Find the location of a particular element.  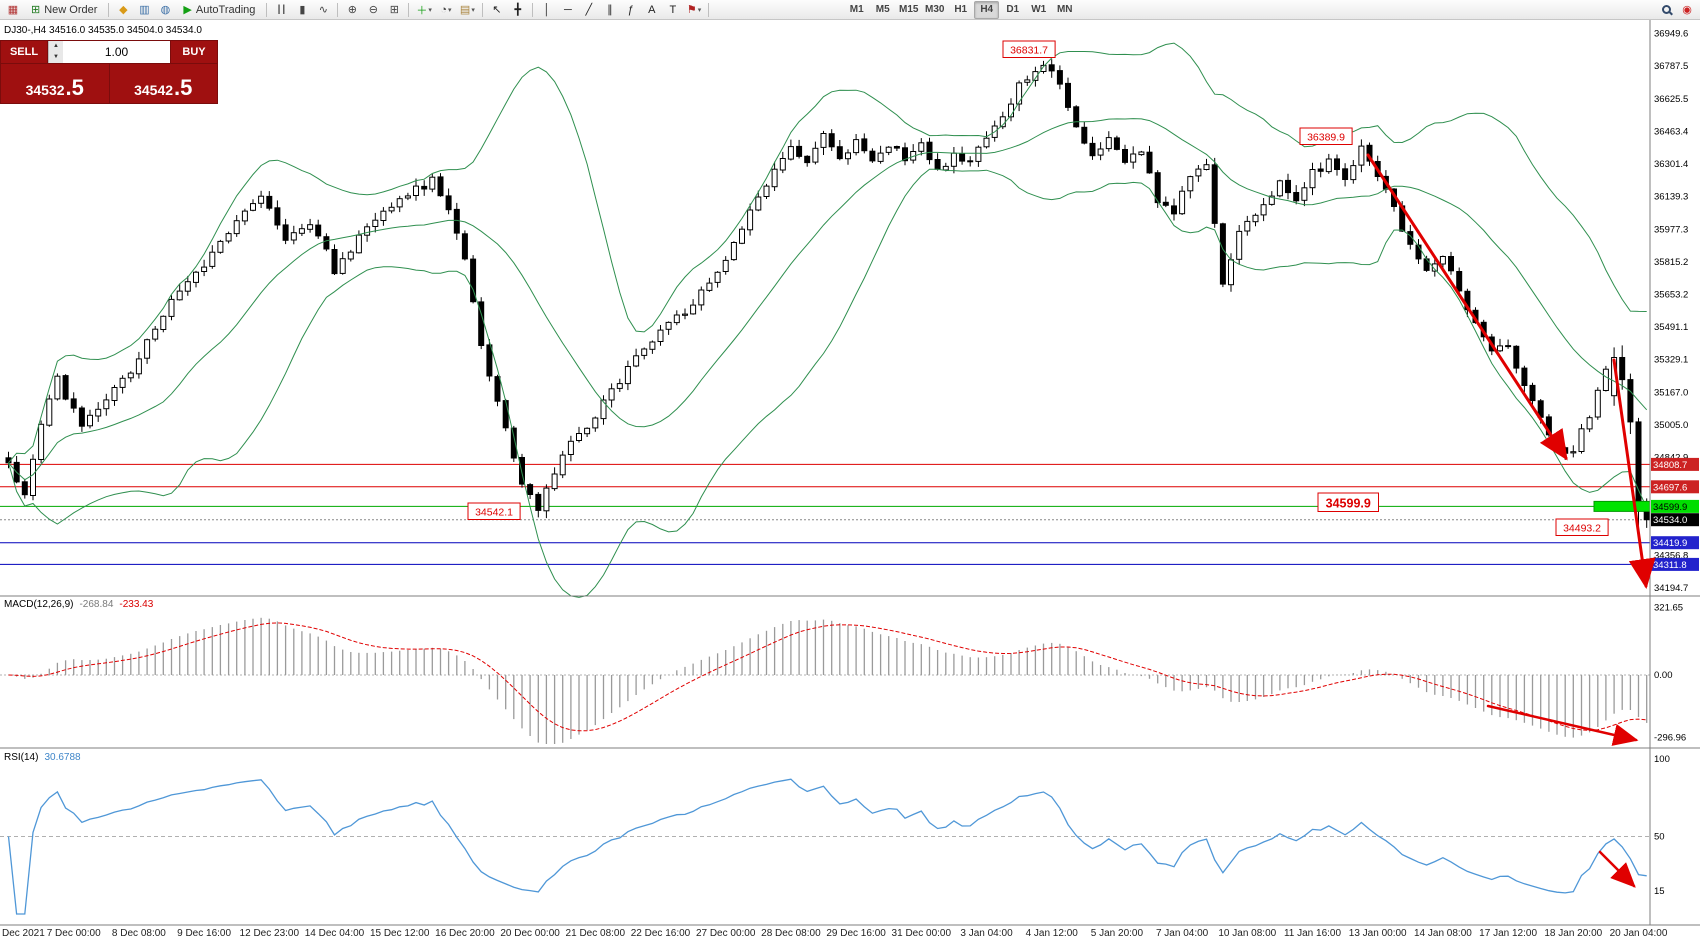

timeframe-h1: H1 is located at coordinates (961, 9).